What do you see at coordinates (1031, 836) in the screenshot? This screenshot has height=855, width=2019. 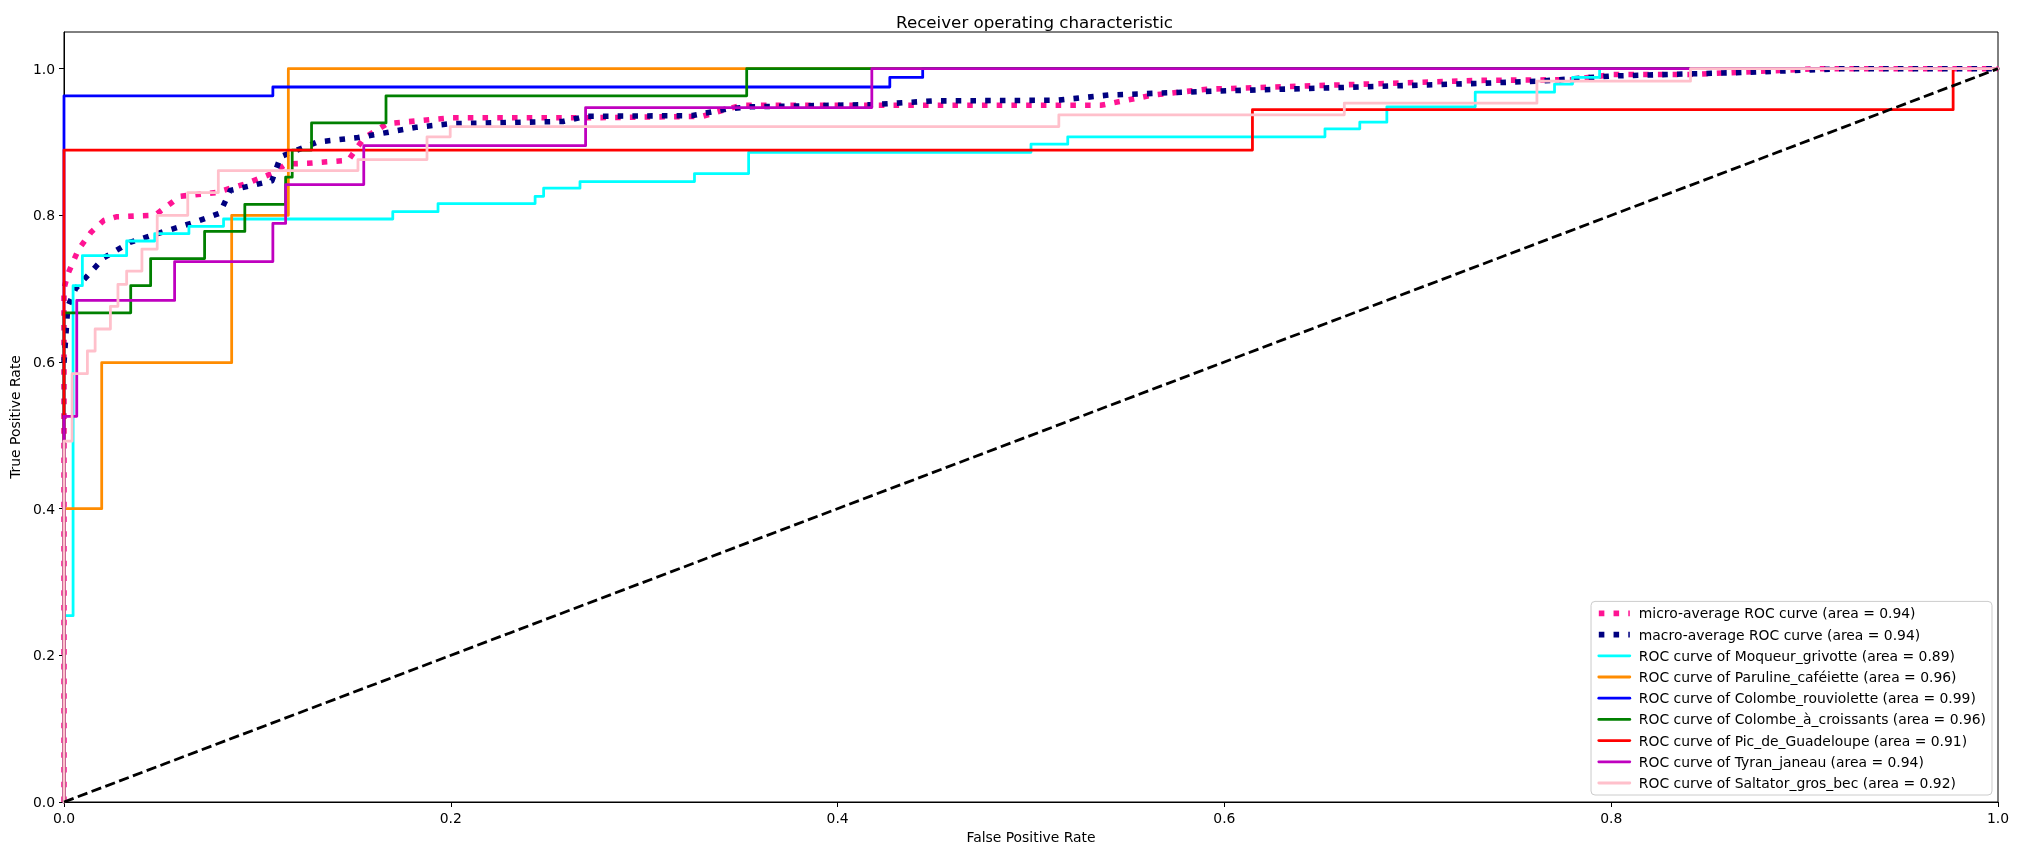 I see `x-axis-title: False Positive Rate` at bounding box center [1031, 836].